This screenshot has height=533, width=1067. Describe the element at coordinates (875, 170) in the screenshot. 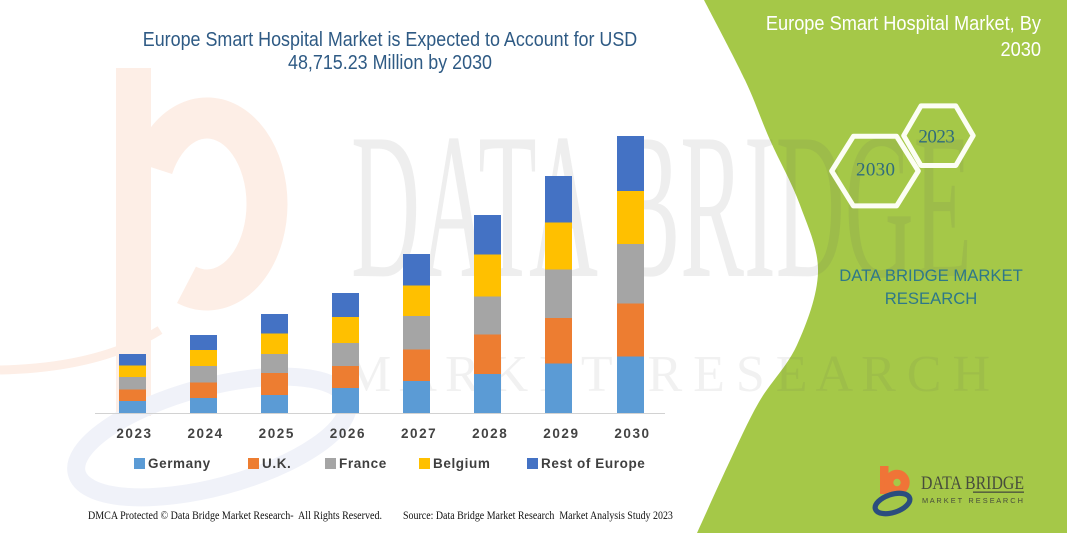

I see `svg-text: 2030` at that location.